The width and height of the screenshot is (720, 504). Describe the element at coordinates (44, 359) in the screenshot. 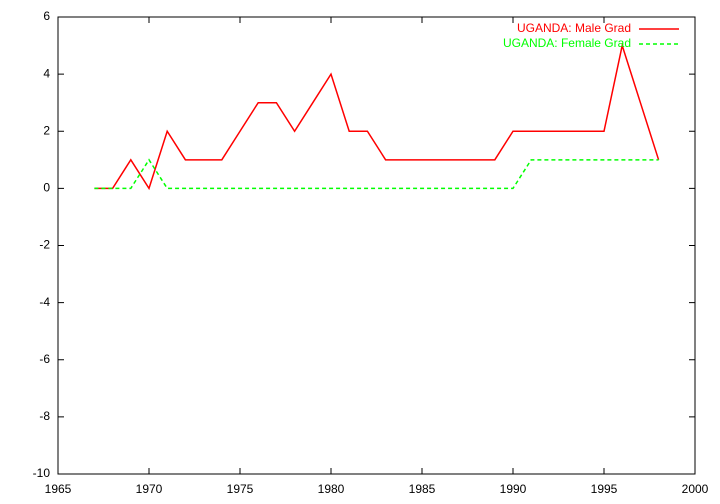

I see `y-tick-label: -6` at that location.